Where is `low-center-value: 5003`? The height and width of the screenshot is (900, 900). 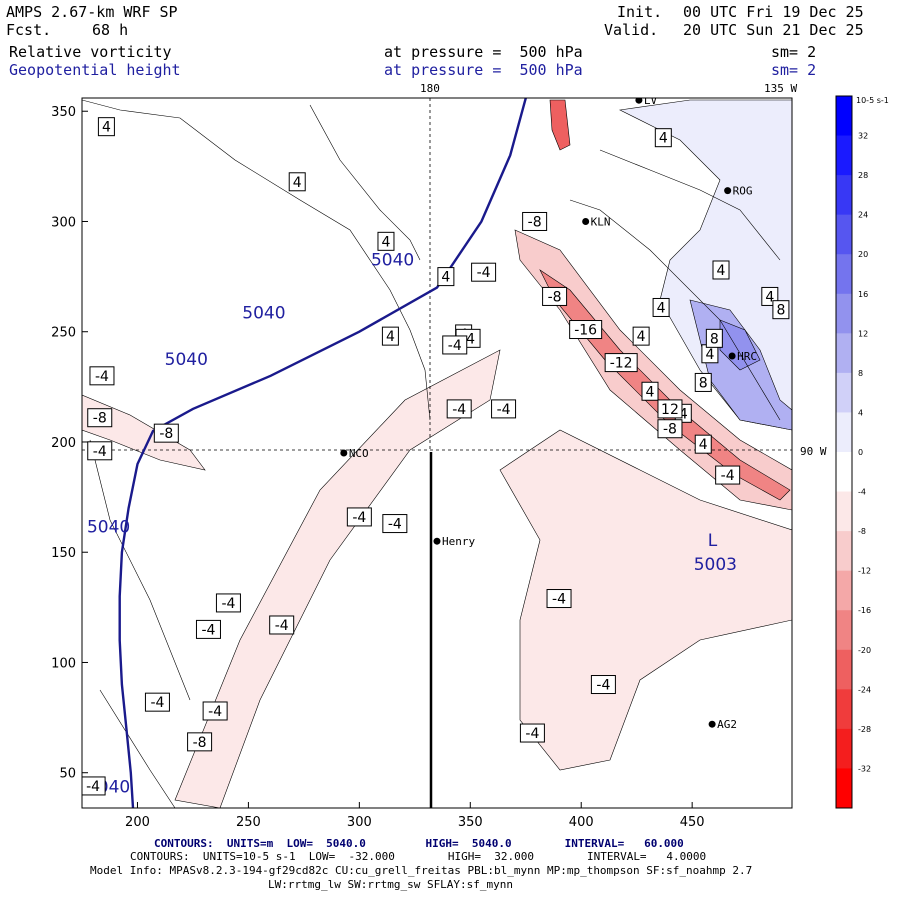
low-center-value: 5003 is located at coordinates (715, 565).